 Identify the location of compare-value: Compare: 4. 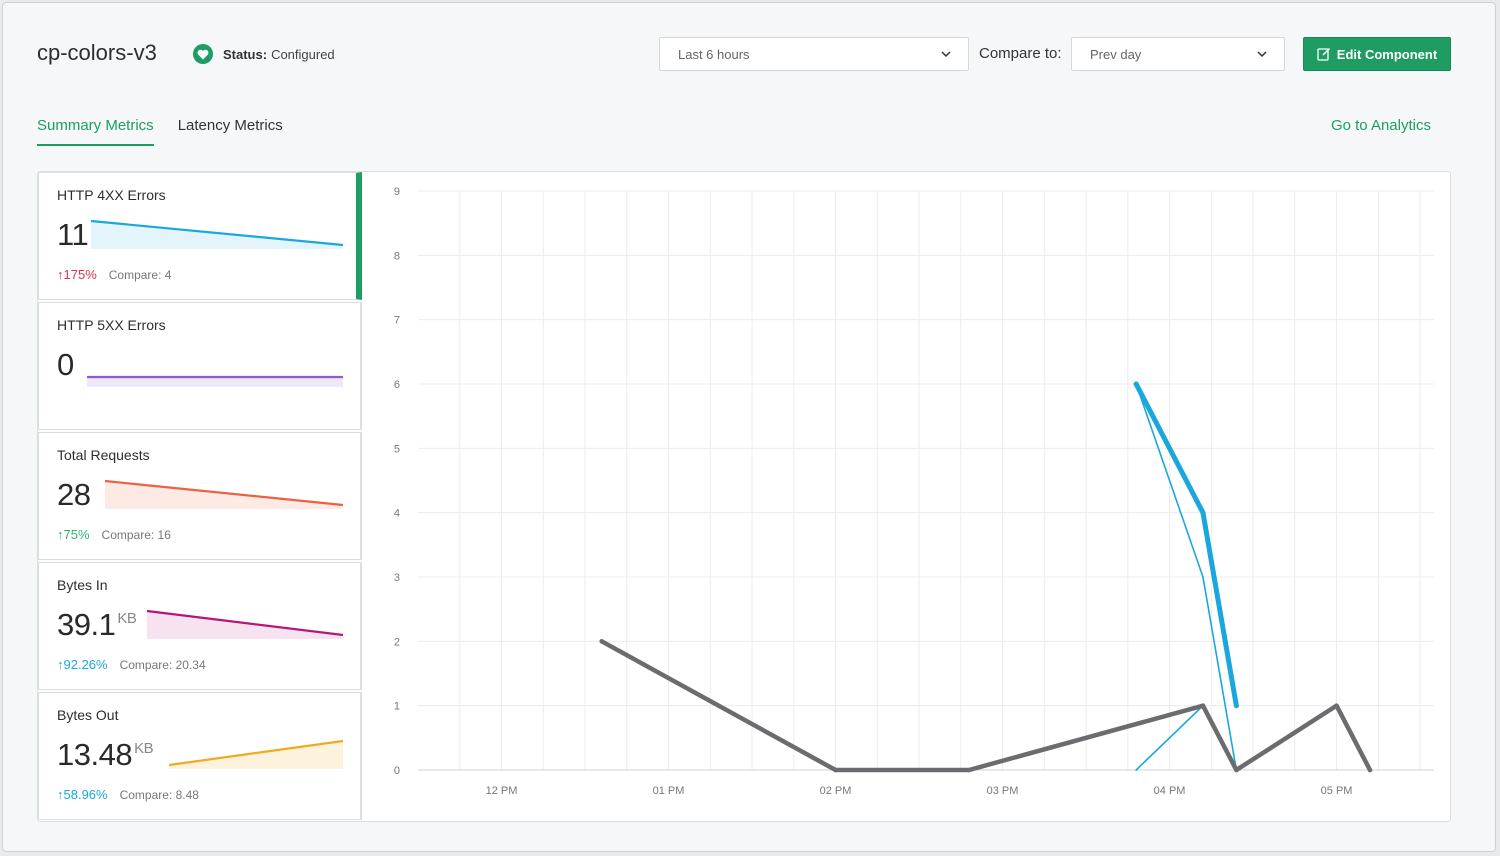
(140, 274).